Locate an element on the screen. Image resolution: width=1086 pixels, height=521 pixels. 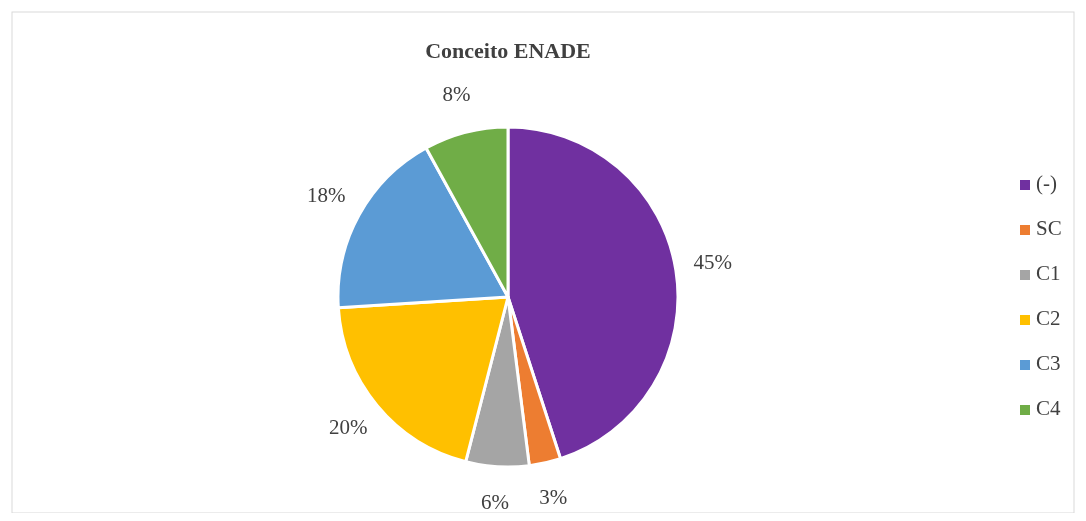
data-label: 3% is located at coordinates (553, 497).